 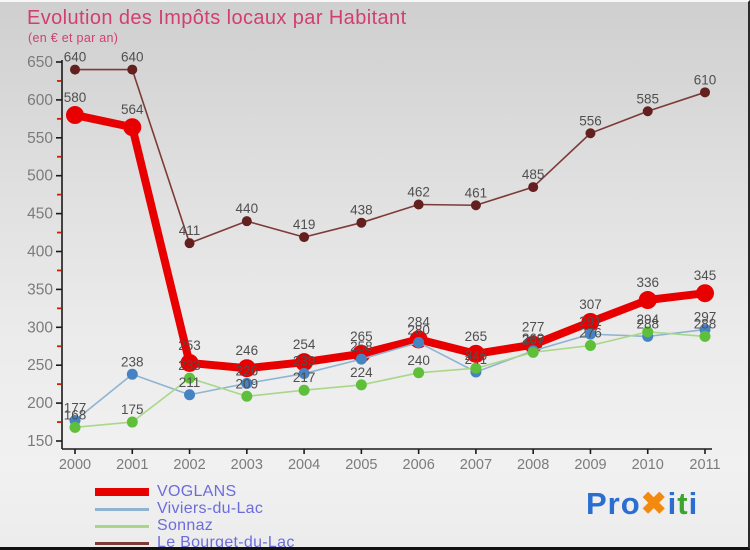 I want to click on value-label: 461, so click(x=476, y=192).